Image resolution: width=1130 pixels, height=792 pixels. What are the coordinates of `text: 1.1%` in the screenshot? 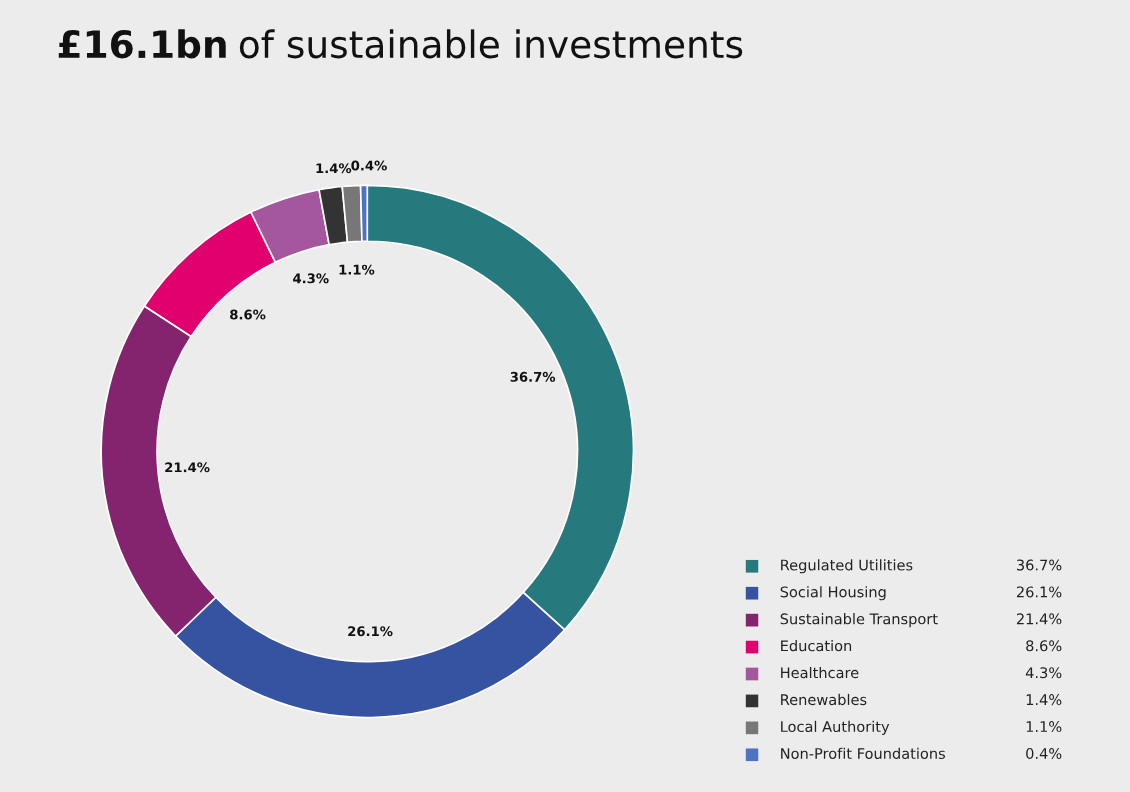 It's located at (1044, 727).